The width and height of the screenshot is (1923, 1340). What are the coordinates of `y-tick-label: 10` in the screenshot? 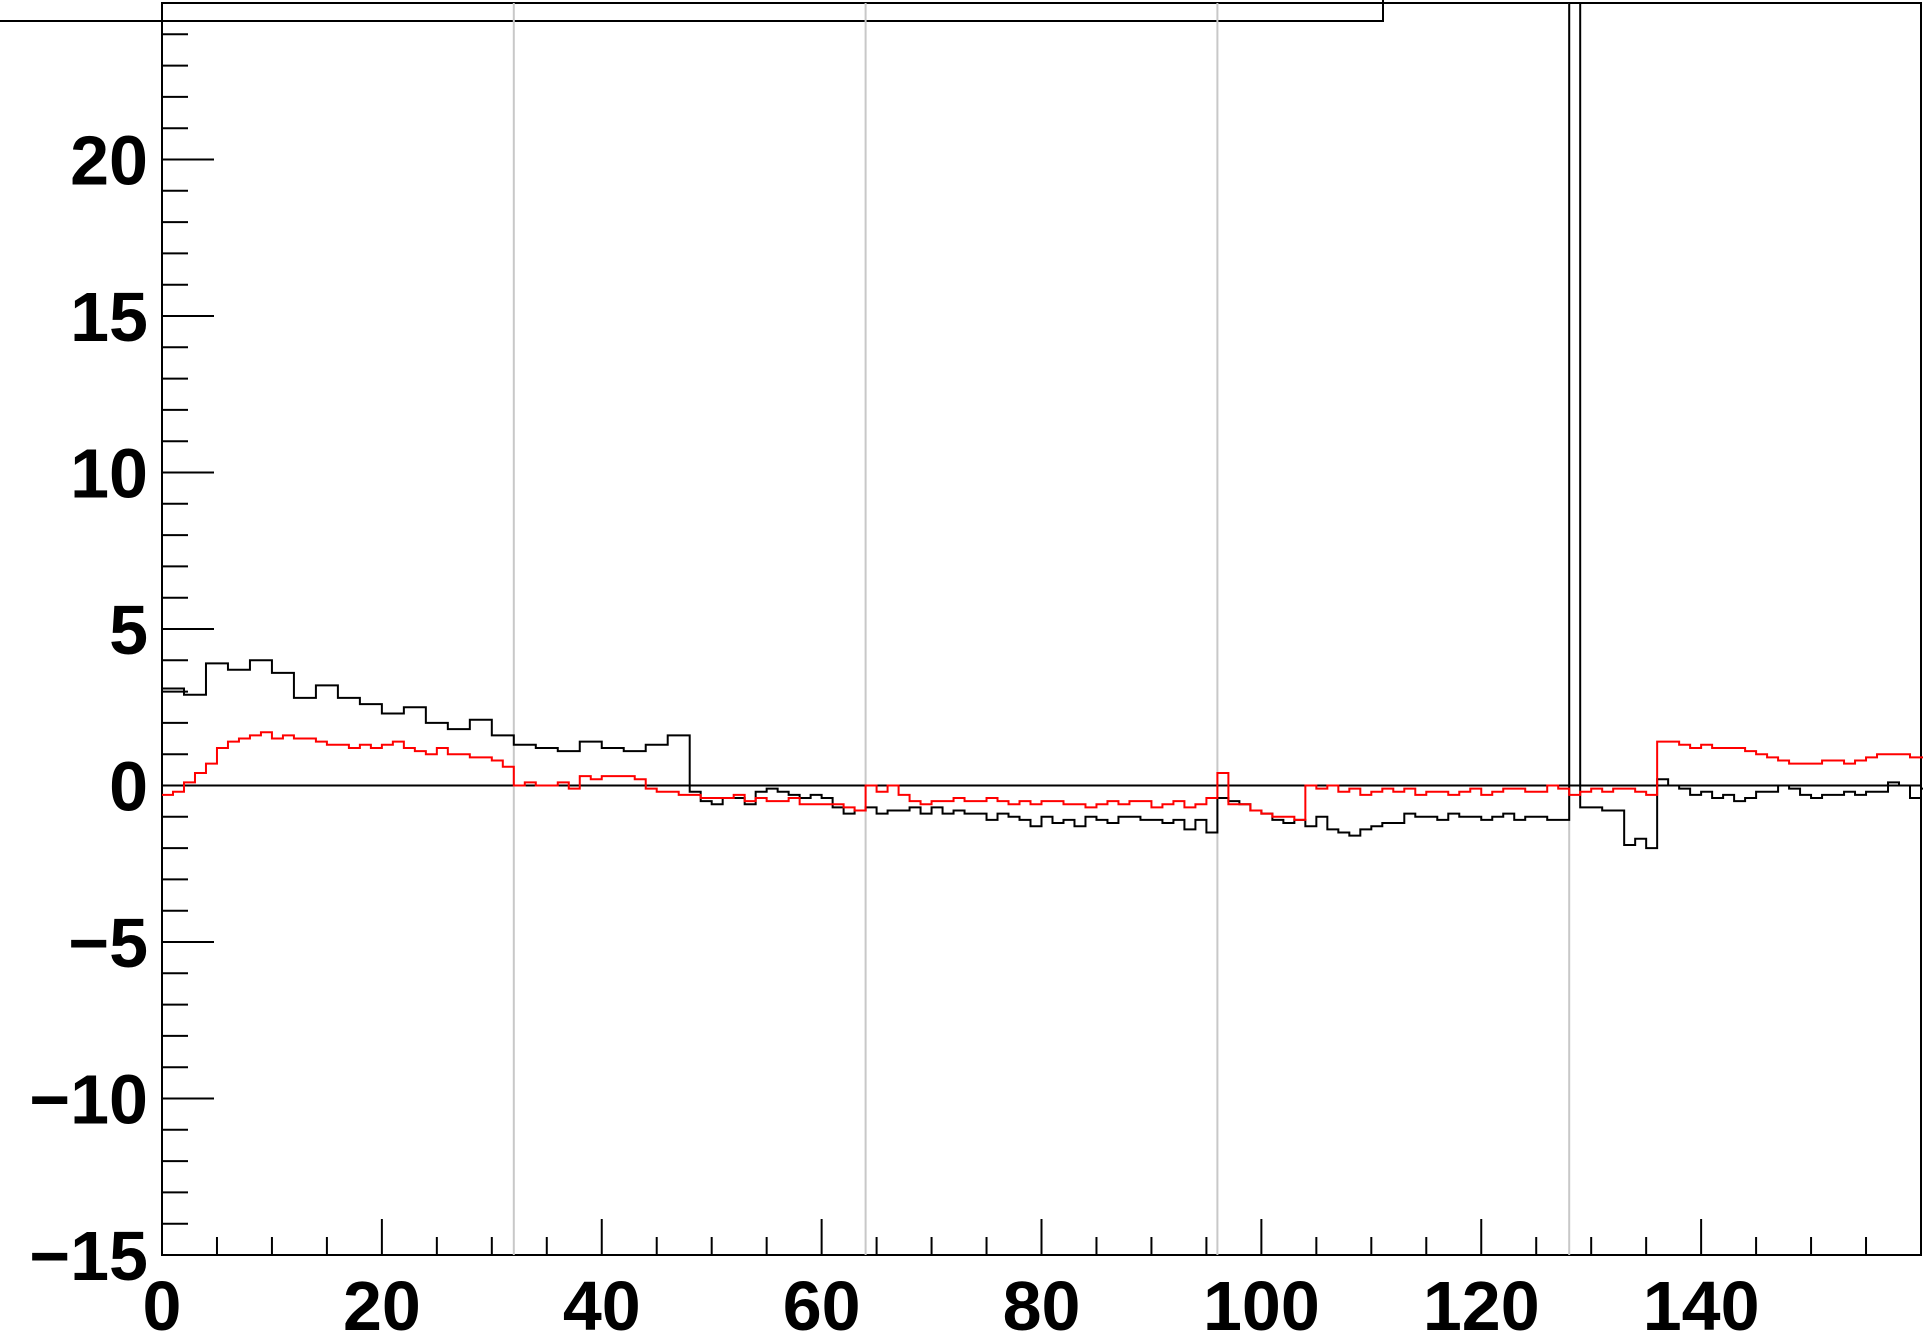 It's located at (109, 474).